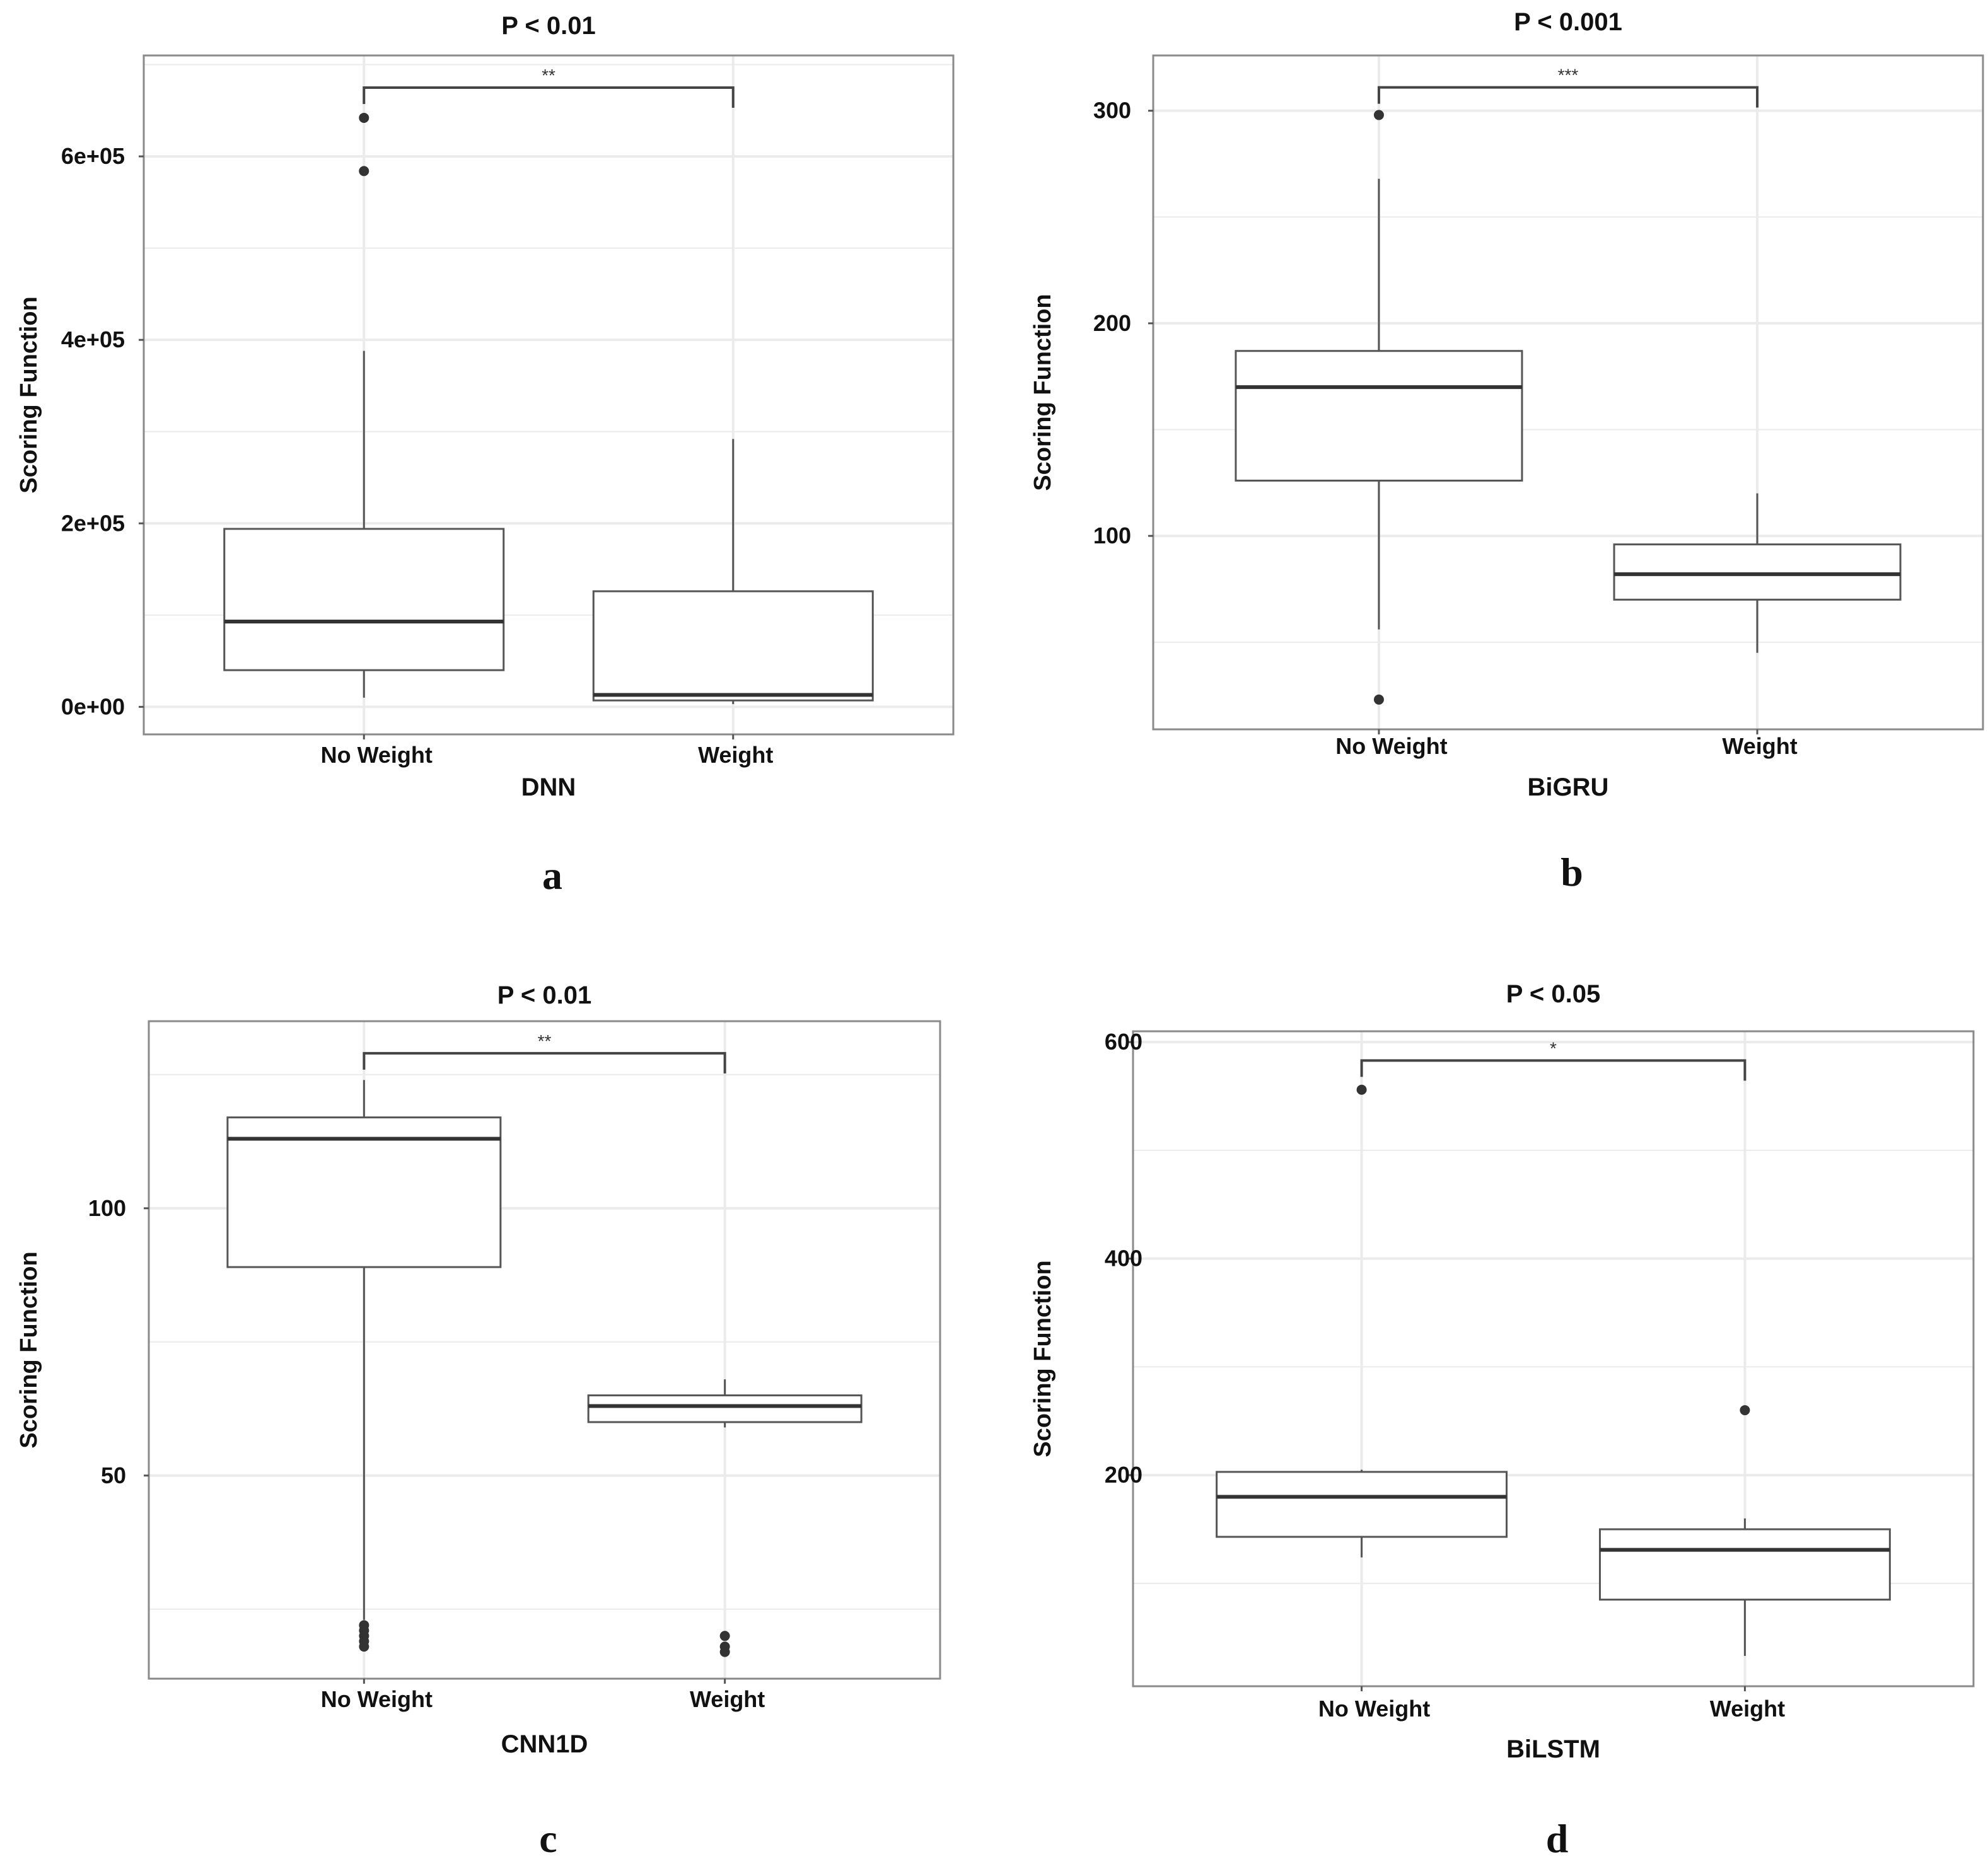 Image resolution: width=1988 pixels, height=1864 pixels. I want to click on y-tick-label: 0e+00, so click(93, 706).